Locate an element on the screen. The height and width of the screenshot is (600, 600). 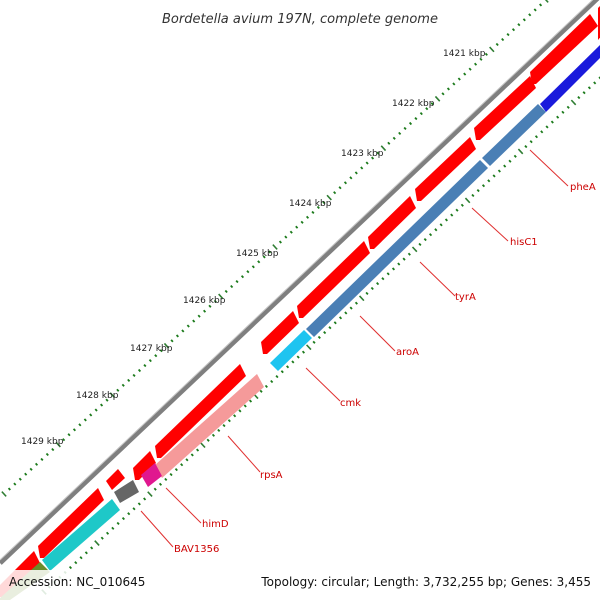
gene-label-himd: himD is located at coordinates (215, 524).